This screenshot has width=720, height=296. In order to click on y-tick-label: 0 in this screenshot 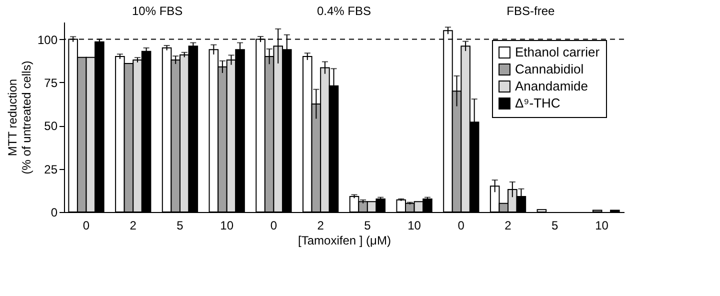, I will do `click(54, 213)`.